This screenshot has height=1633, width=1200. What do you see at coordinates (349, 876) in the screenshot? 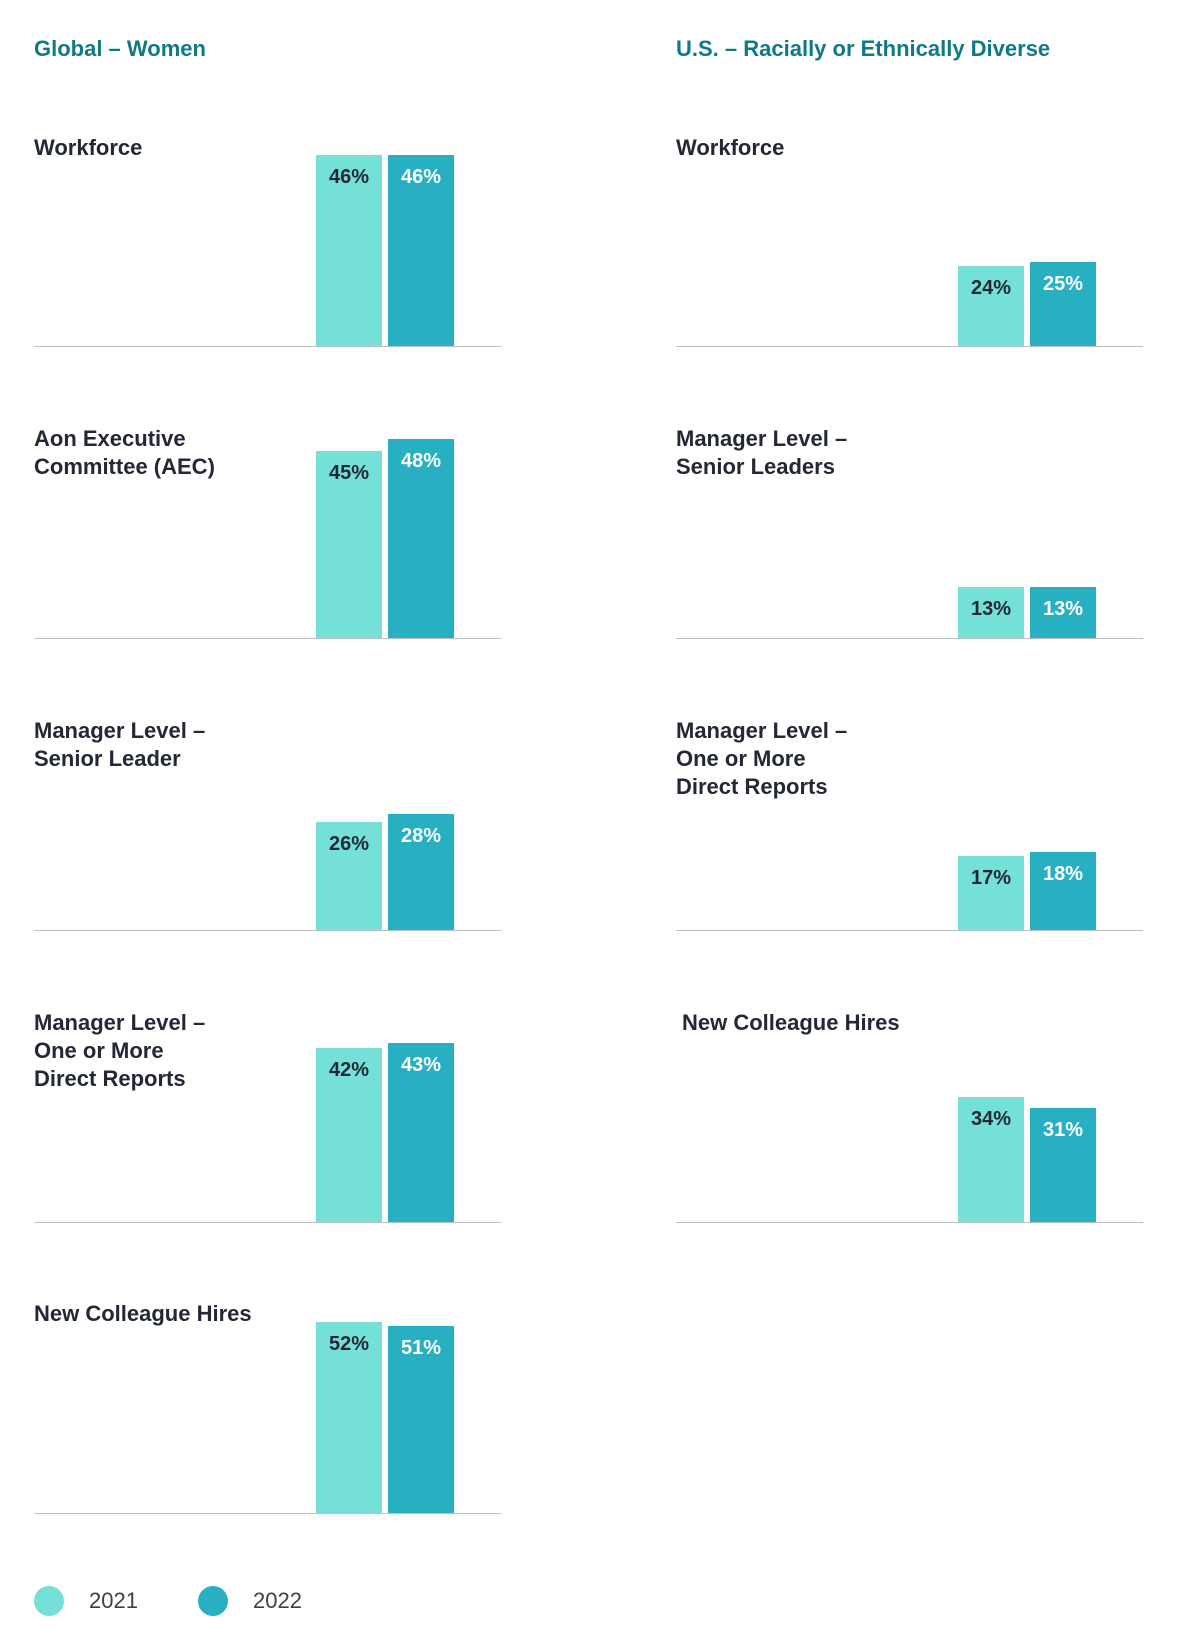
I see `chart-3-bar-2021` at bounding box center [349, 876].